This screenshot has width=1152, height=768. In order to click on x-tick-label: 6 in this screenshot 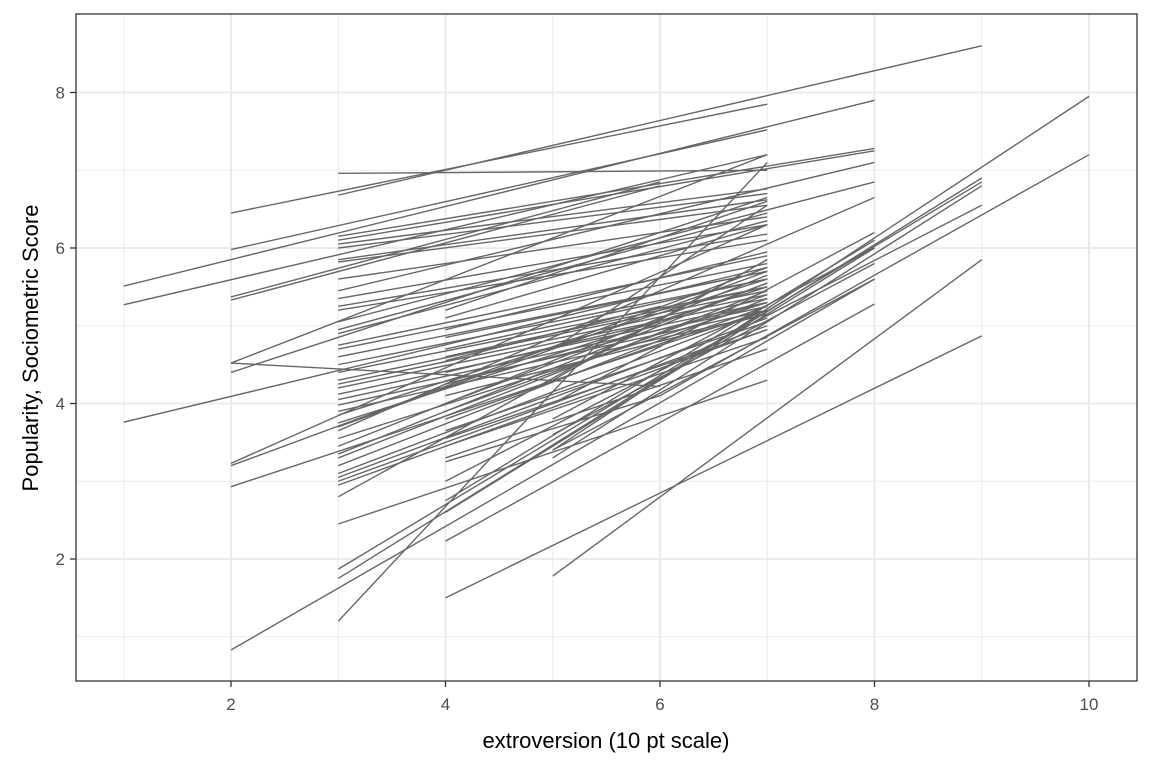, I will do `click(659, 704)`.